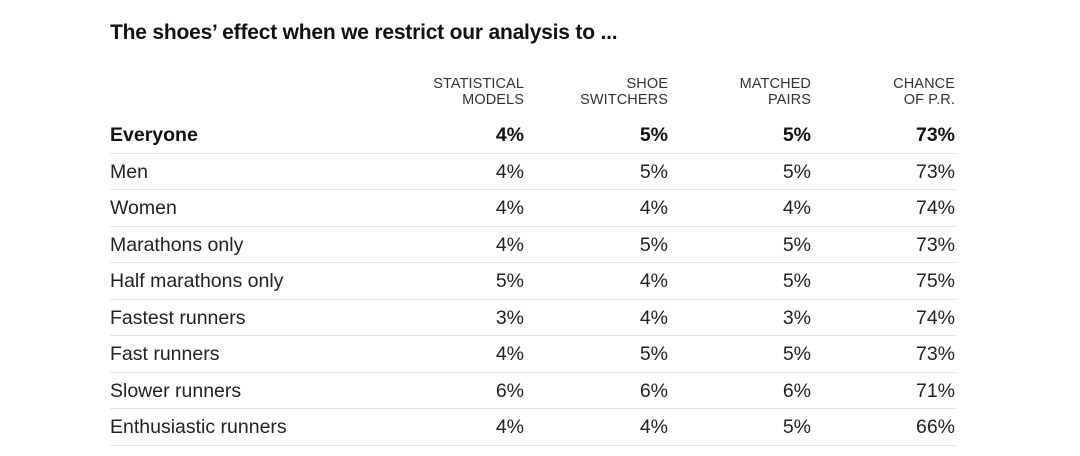 This screenshot has width=1080, height=456. What do you see at coordinates (935, 390) in the screenshot?
I see `table-cell: 71%` at bounding box center [935, 390].